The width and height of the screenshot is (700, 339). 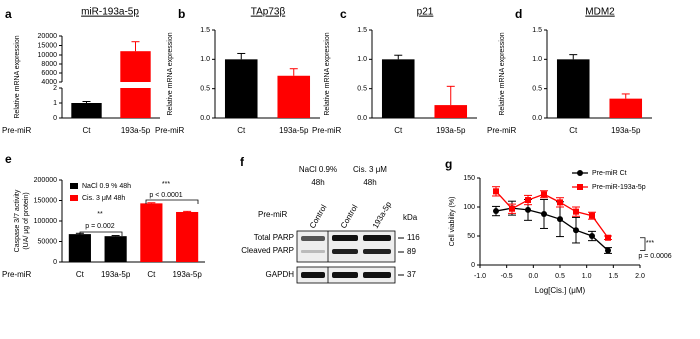 What do you see at coordinates (48, 55) in the screenshot?
I see `y-tick-label: 10000` at bounding box center [48, 55].